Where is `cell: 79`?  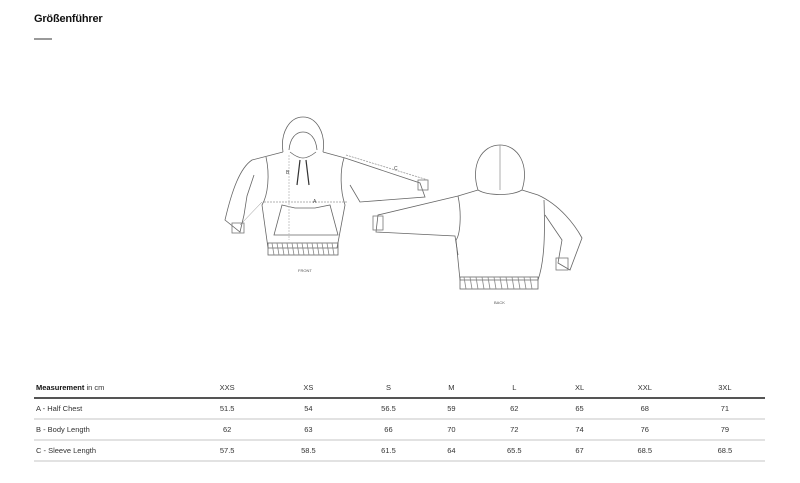 cell: 79 is located at coordinates (725, 429).